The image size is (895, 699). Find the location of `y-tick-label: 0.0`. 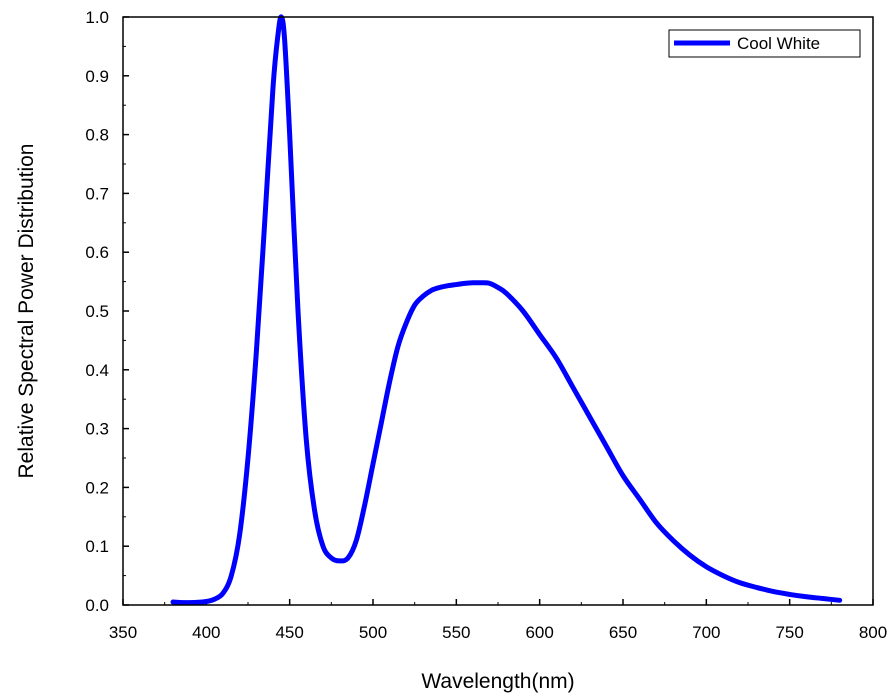

y-tick-label: 0.0 is located at coordinates (97, 605).